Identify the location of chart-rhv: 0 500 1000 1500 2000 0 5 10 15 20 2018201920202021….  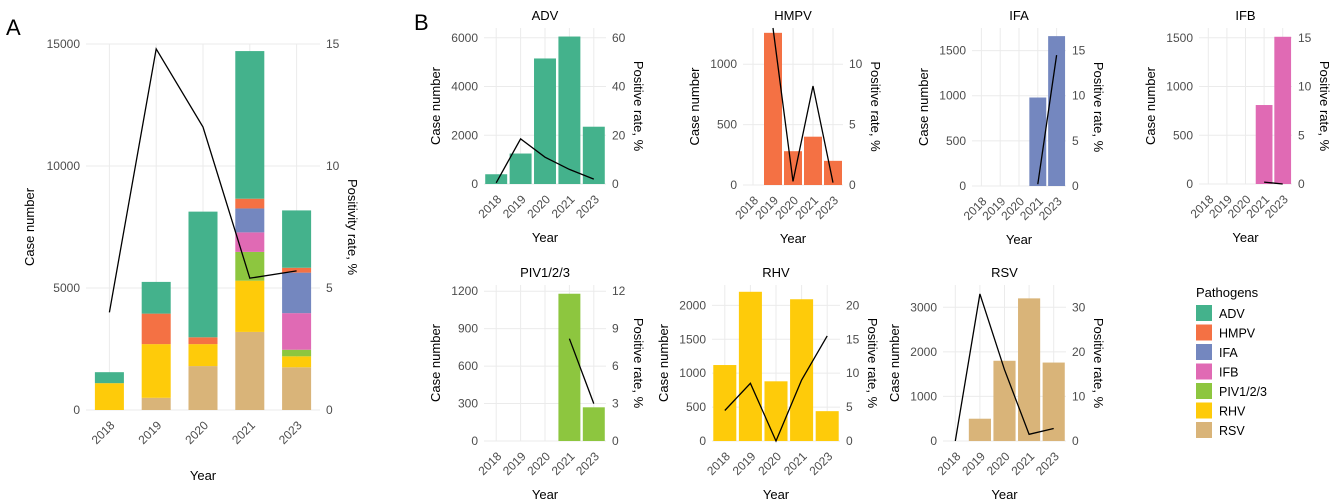
(768, 383).